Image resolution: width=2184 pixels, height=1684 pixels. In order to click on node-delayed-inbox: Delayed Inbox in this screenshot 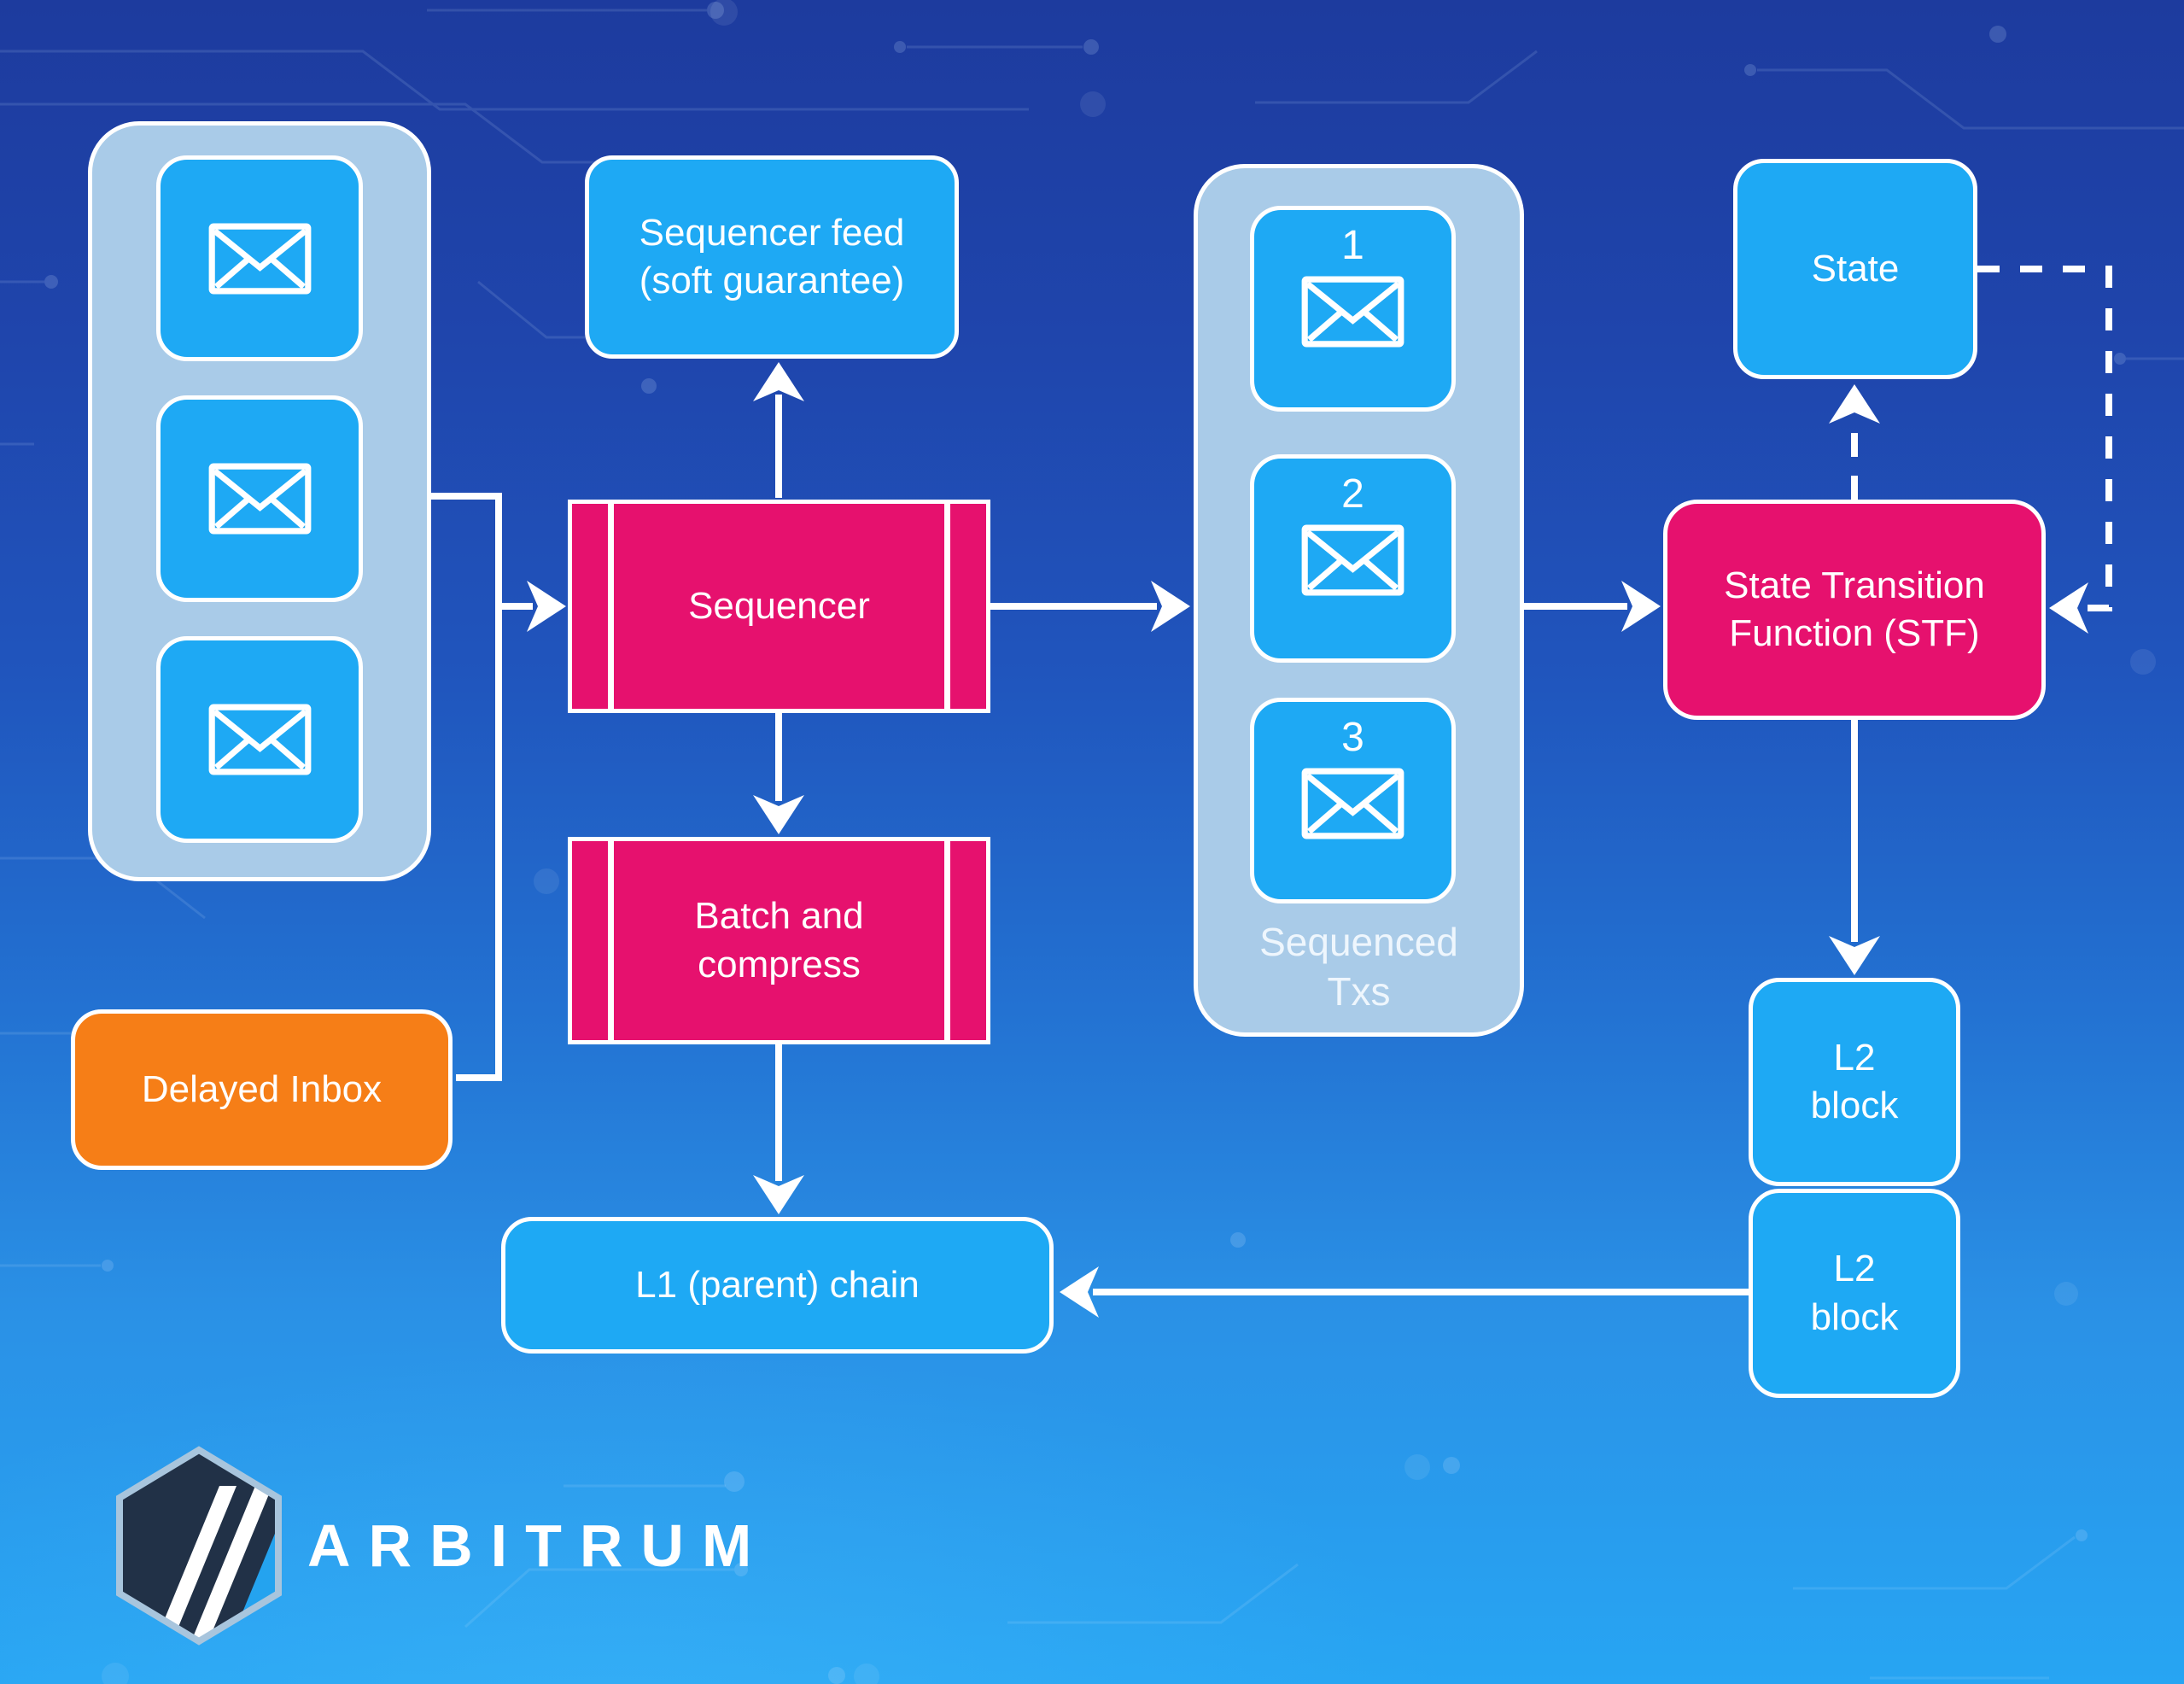, I will do `click(262, 1089)`.